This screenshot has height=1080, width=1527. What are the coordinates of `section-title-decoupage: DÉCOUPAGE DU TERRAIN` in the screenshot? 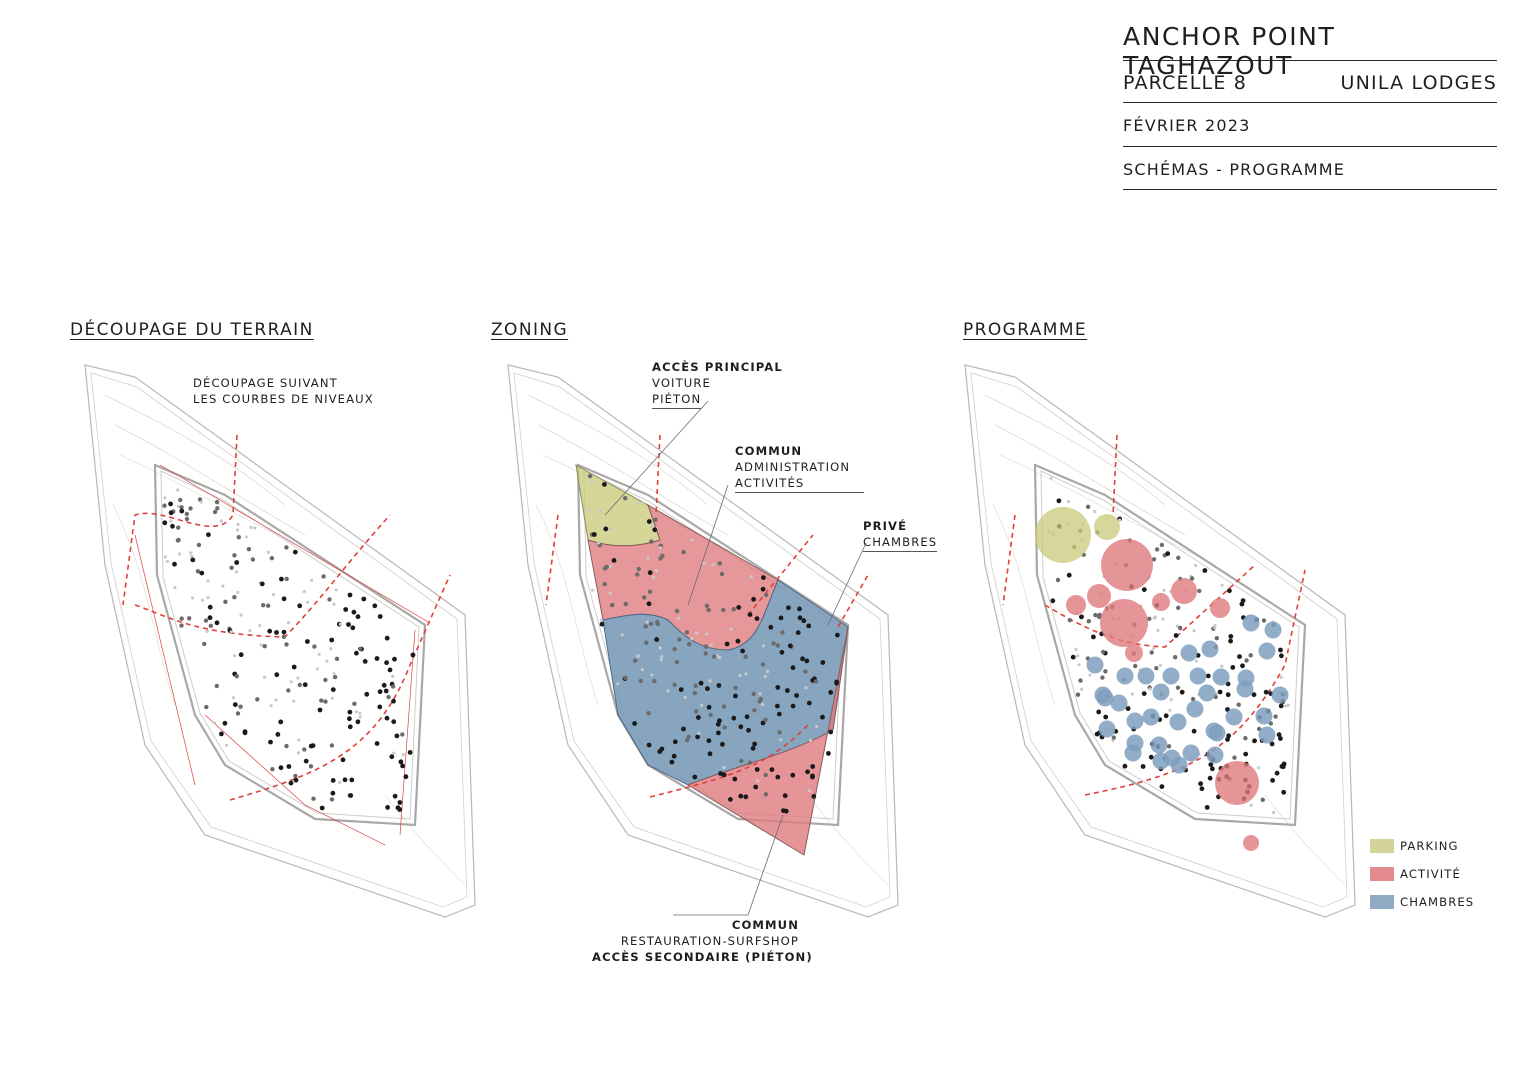 It's located at (192, 330).